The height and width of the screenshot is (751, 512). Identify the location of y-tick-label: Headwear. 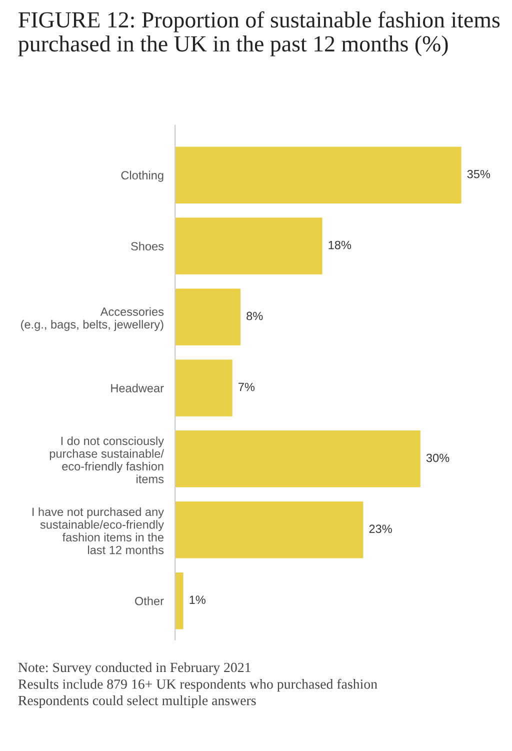
(137, 388).